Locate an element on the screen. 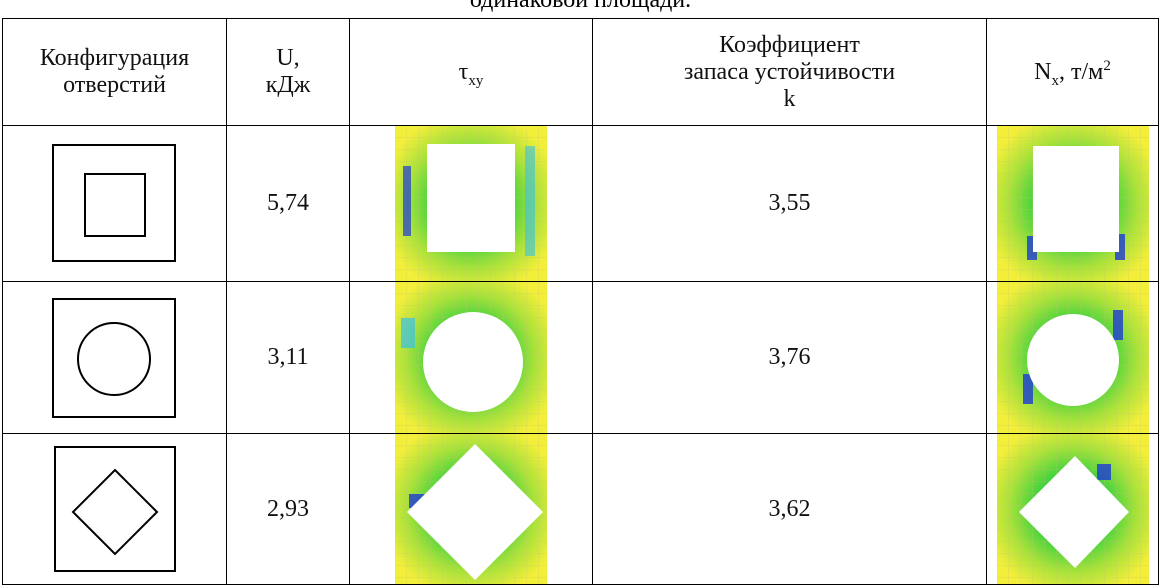 The width and height of the screenshot is (1161, 585). header-cell: Конфигурация отверстий is located at coordinates (114, 72).